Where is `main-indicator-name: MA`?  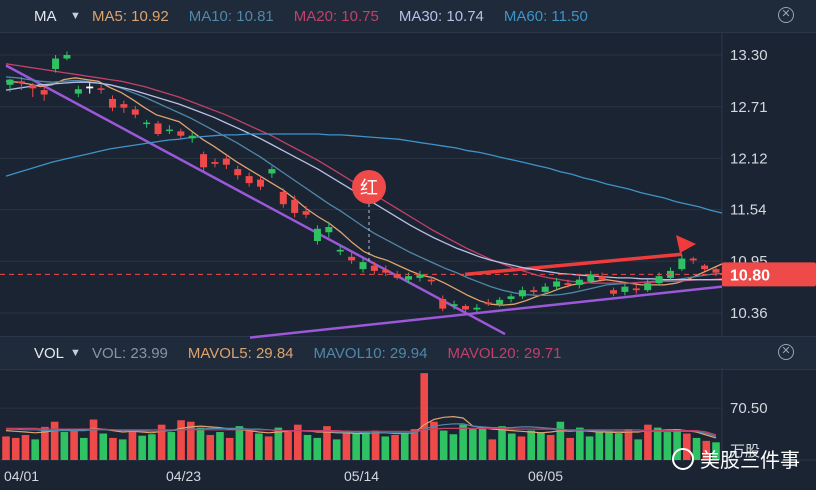
main-indicator-name: MA is located at coordinates (45, 16).